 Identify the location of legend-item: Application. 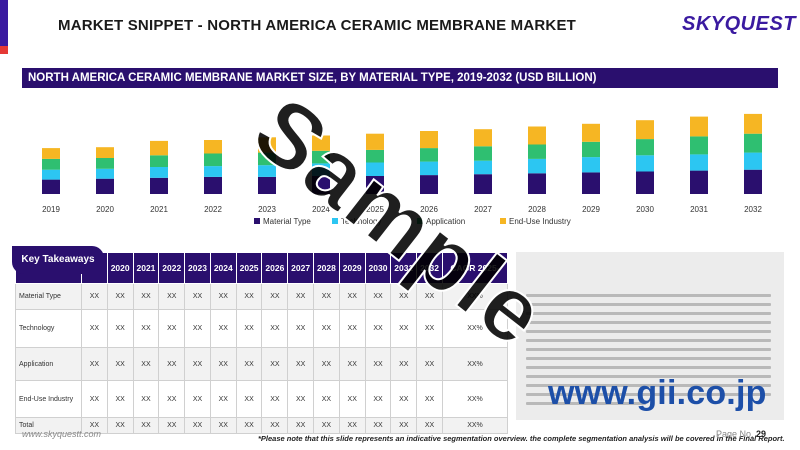
(441, 221).